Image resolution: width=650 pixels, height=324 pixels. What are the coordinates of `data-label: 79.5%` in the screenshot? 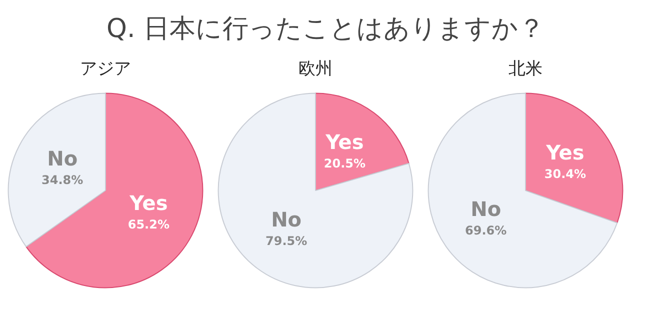 It's located at (286, 241).